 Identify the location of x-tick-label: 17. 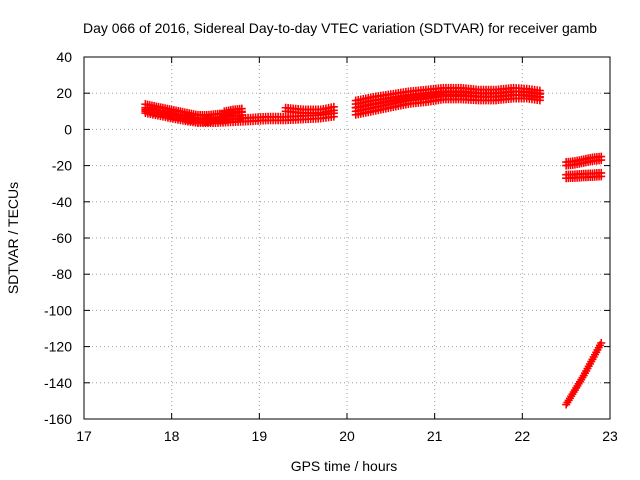
(84, 436).